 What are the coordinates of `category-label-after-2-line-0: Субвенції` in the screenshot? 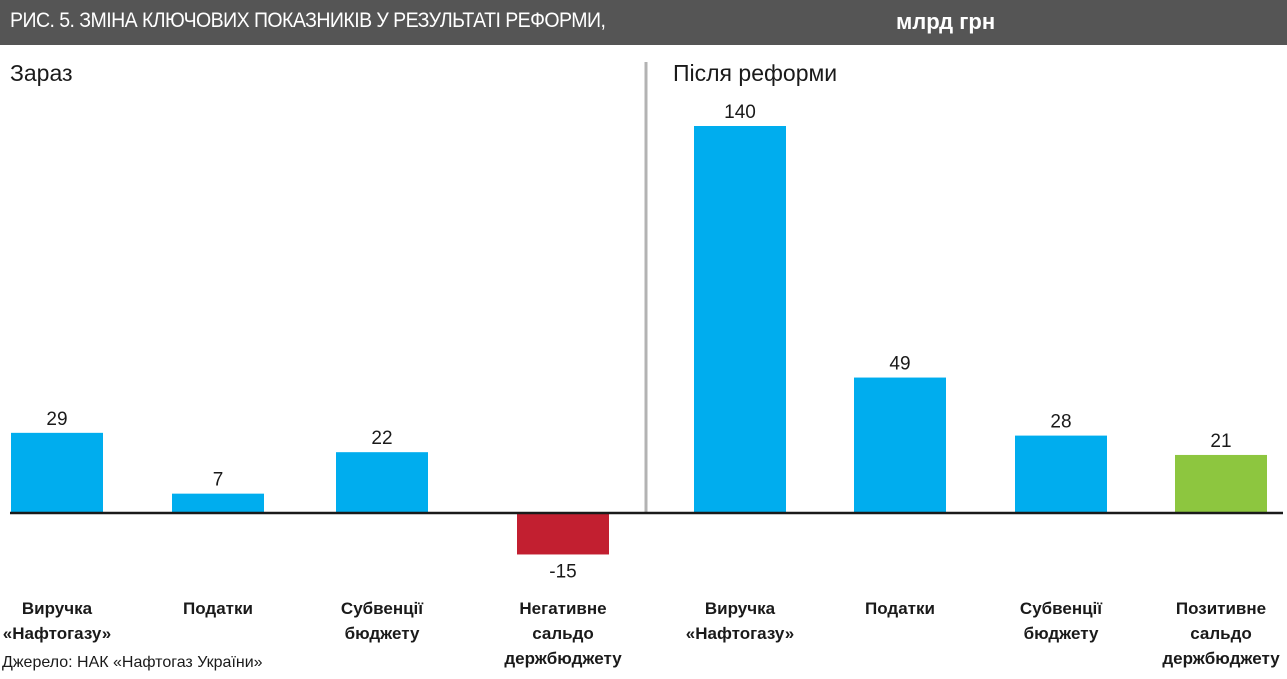 It's located at (1061, 608).